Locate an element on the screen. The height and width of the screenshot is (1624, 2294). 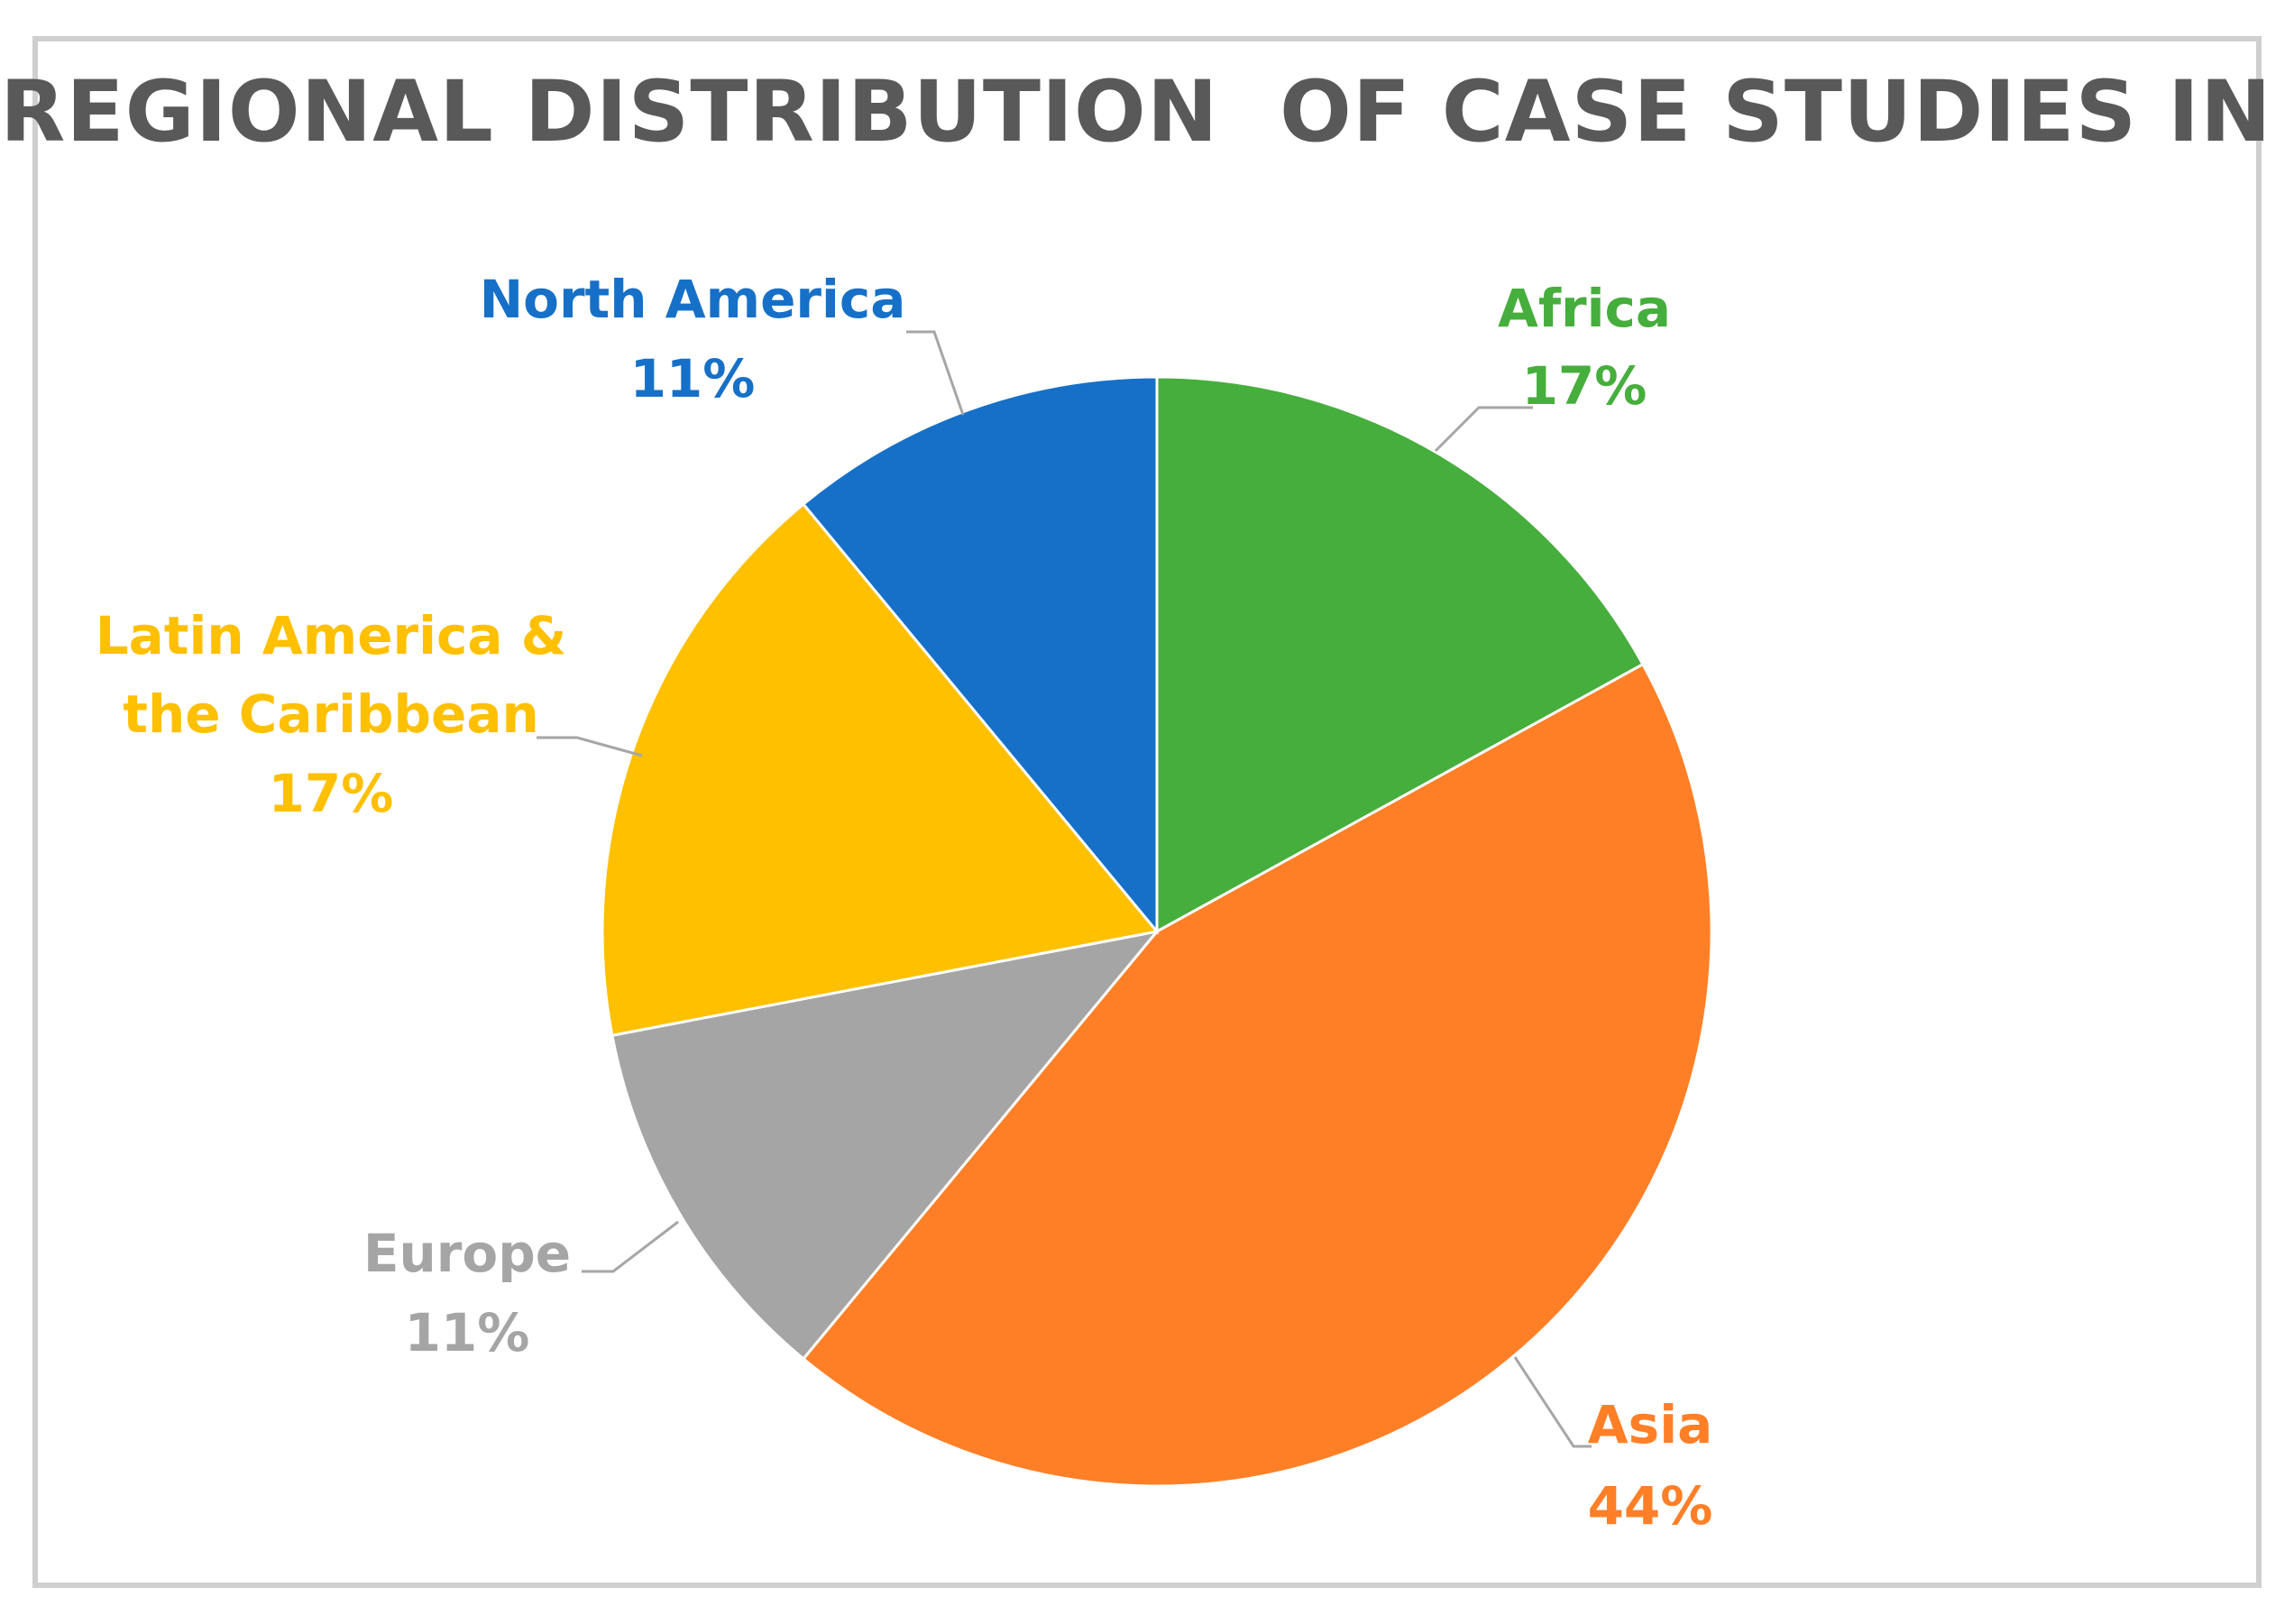
slice-category-label: the Caribbean is located at coordinates (331, 714).